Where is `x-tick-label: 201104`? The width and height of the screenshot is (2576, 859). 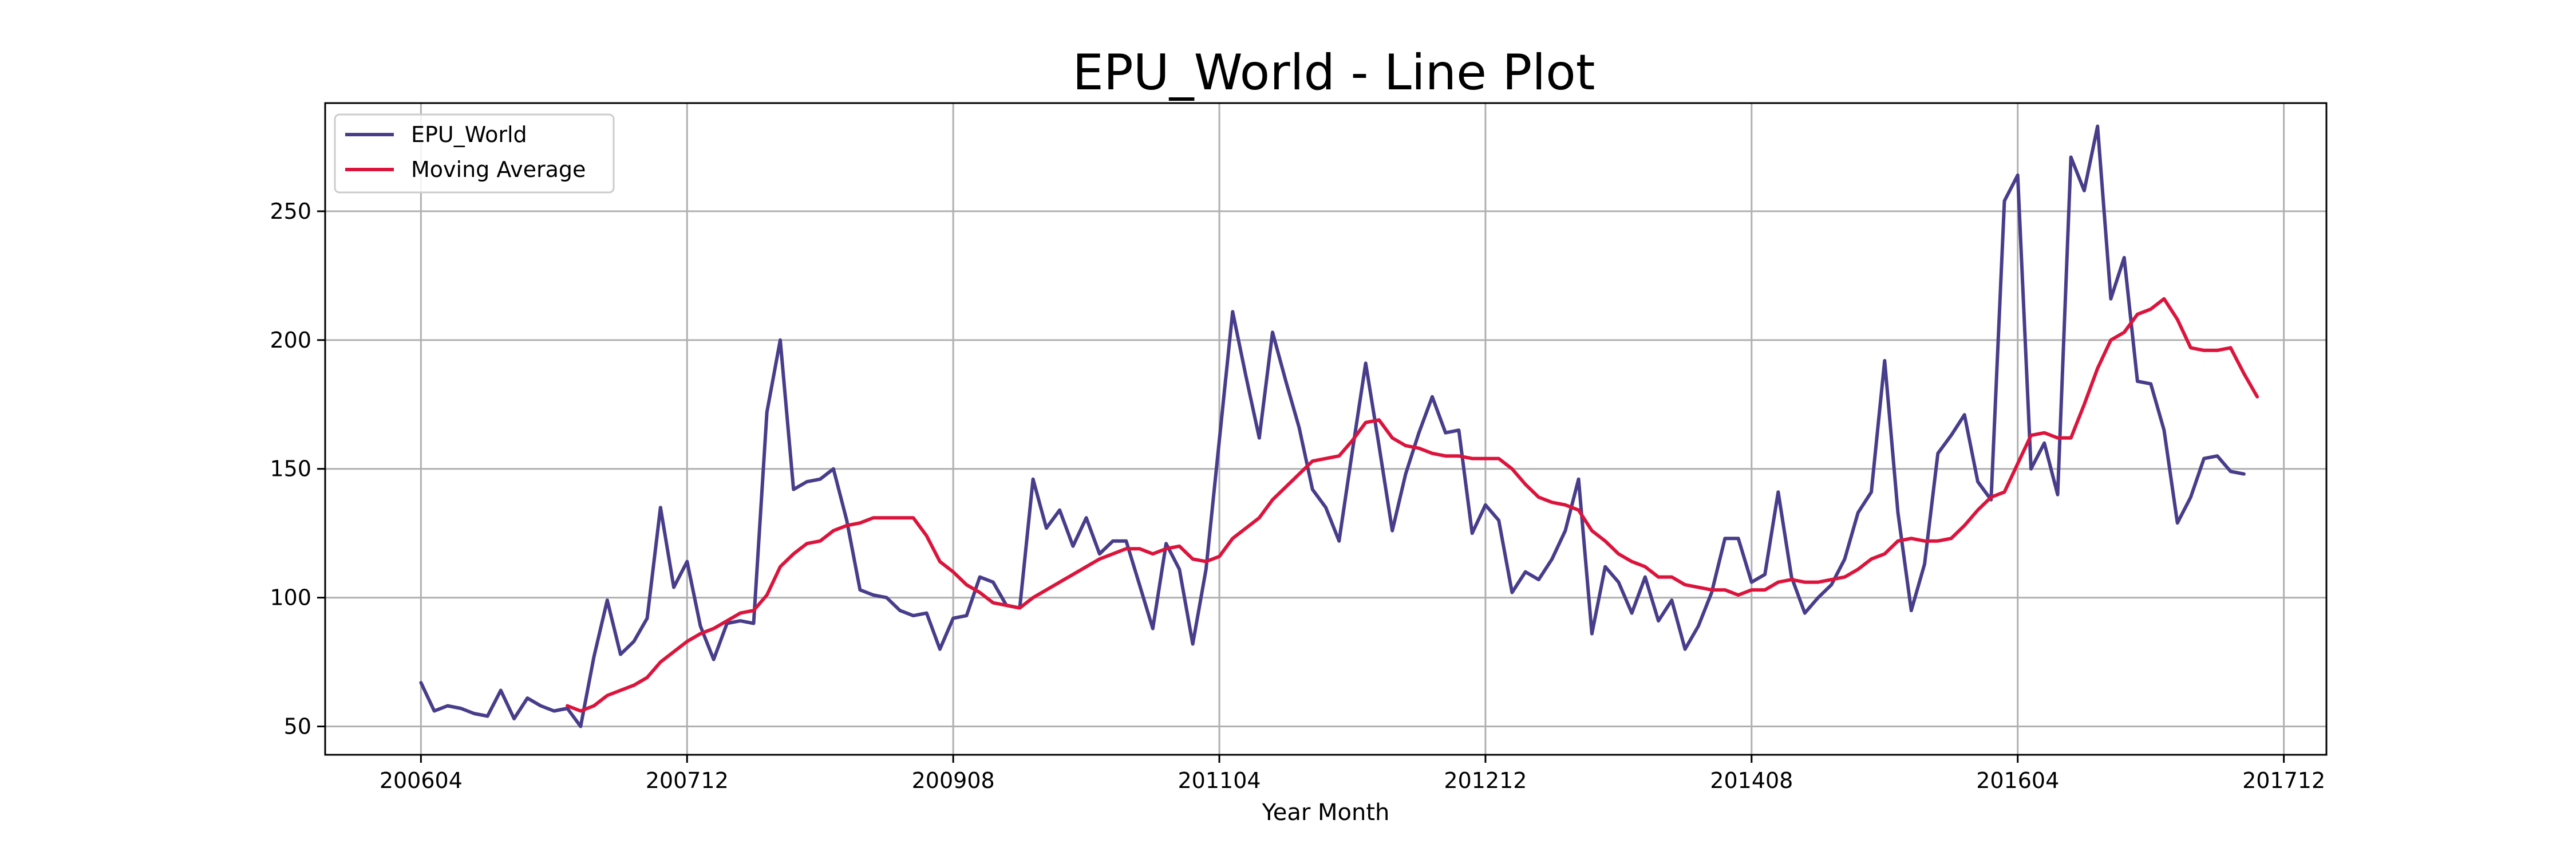 x-tick-label: 201104 is located at coordinates (1219, 780).